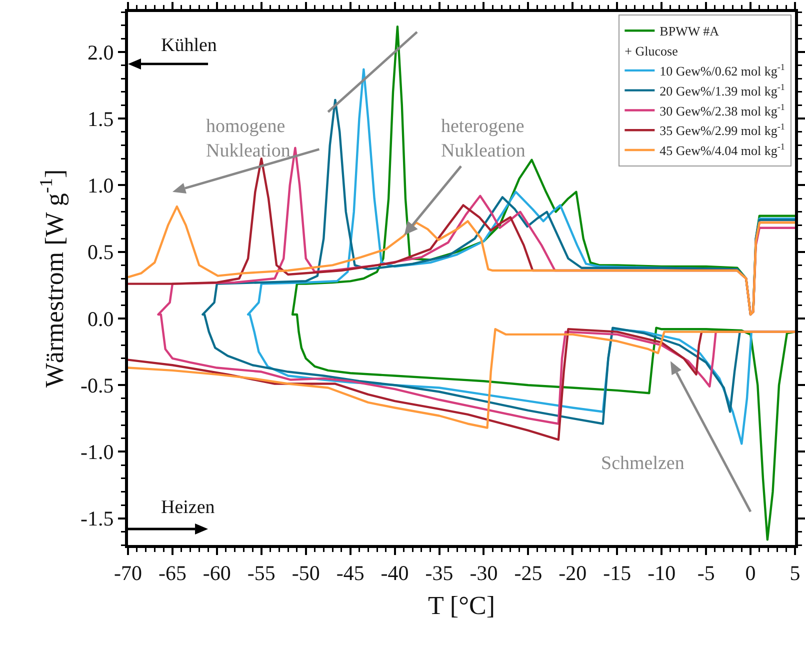 The height and width of the screenshot is (648, 805). What do you see at coordinates (189, 45) in the screenshot?
I see `annotation: Kühlen` at bounding box center [189, 45].